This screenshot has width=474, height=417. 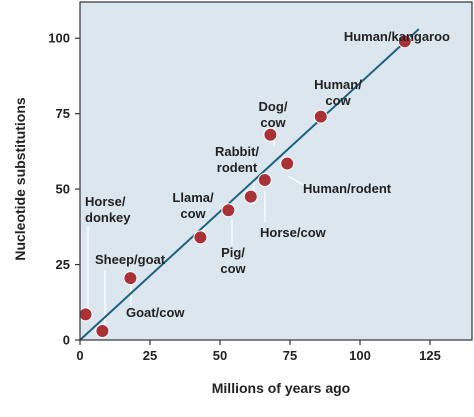 What do you see at coordinates (347, 188) in the screenshot?
I see `point-label: Human/rodent` at bounding box center [347, 188].